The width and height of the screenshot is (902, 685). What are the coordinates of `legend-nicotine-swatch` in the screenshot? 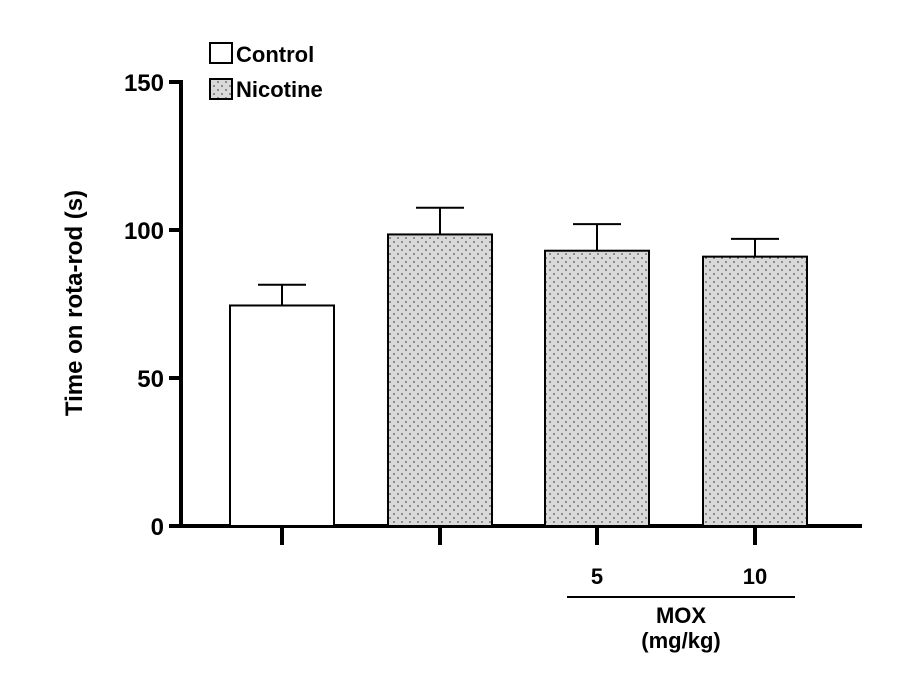 It's located at (221, 89).